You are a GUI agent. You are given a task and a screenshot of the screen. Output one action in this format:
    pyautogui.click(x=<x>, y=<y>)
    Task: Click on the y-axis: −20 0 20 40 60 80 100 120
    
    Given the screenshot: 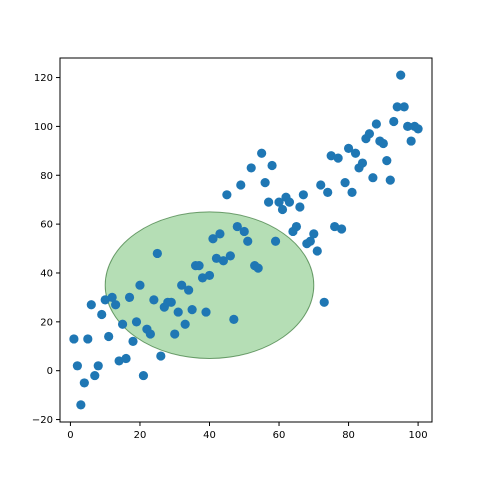 What is the action you would take?
    pyautogui.click(x=46, y=249)
    